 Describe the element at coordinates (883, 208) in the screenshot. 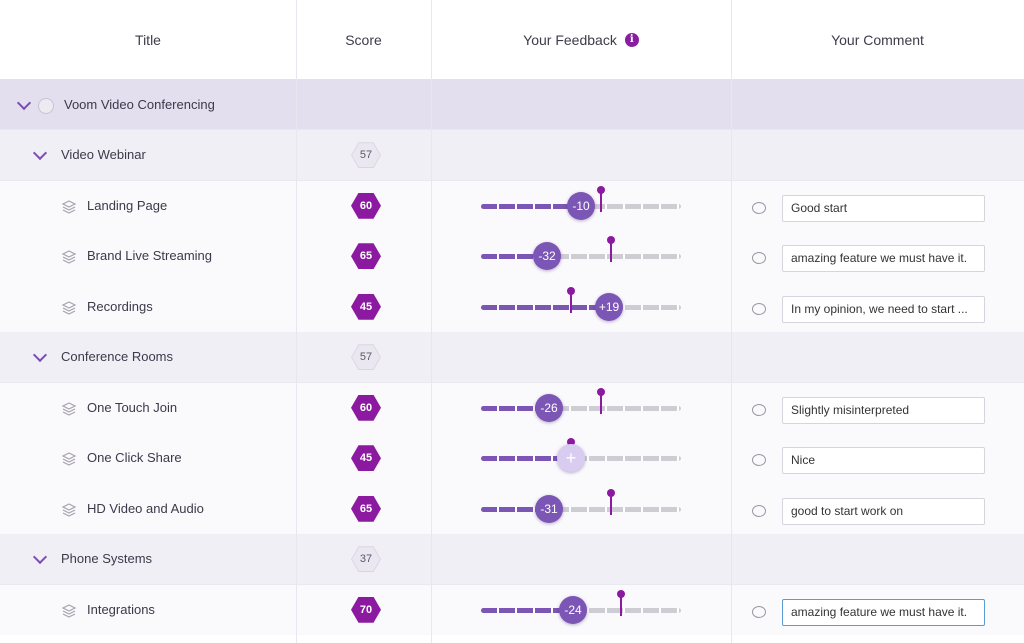

I see `comment-input: Good start` at that location.